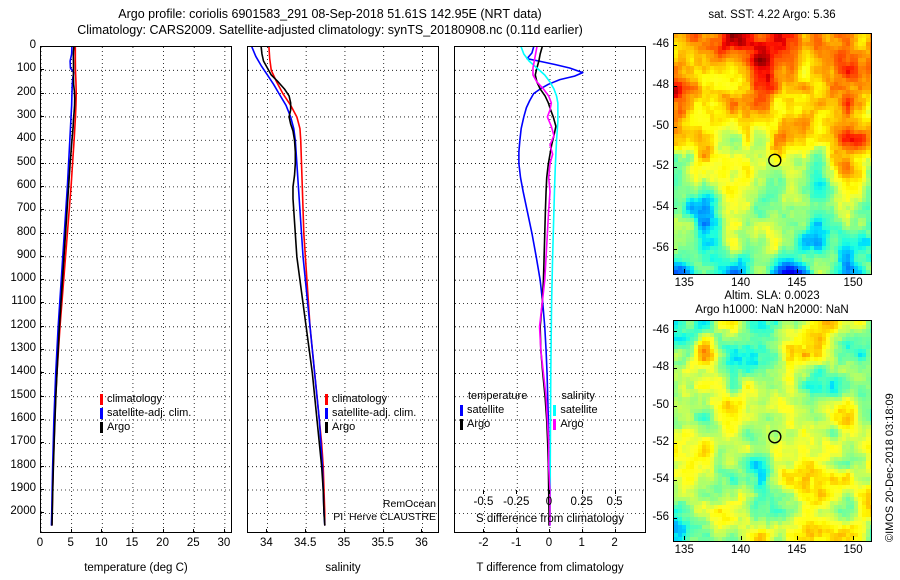  I want to click on axis-tick-label: -2, so click(483, 543).